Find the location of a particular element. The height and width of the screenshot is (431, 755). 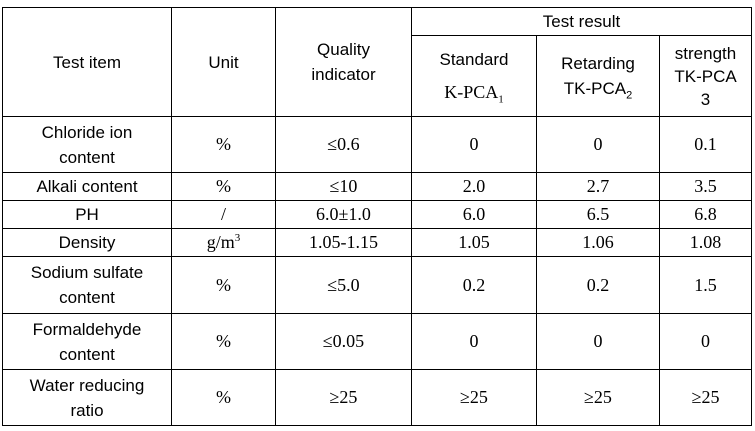

header-col2-line2: TK-PCA is located at coordinates (595, 88).